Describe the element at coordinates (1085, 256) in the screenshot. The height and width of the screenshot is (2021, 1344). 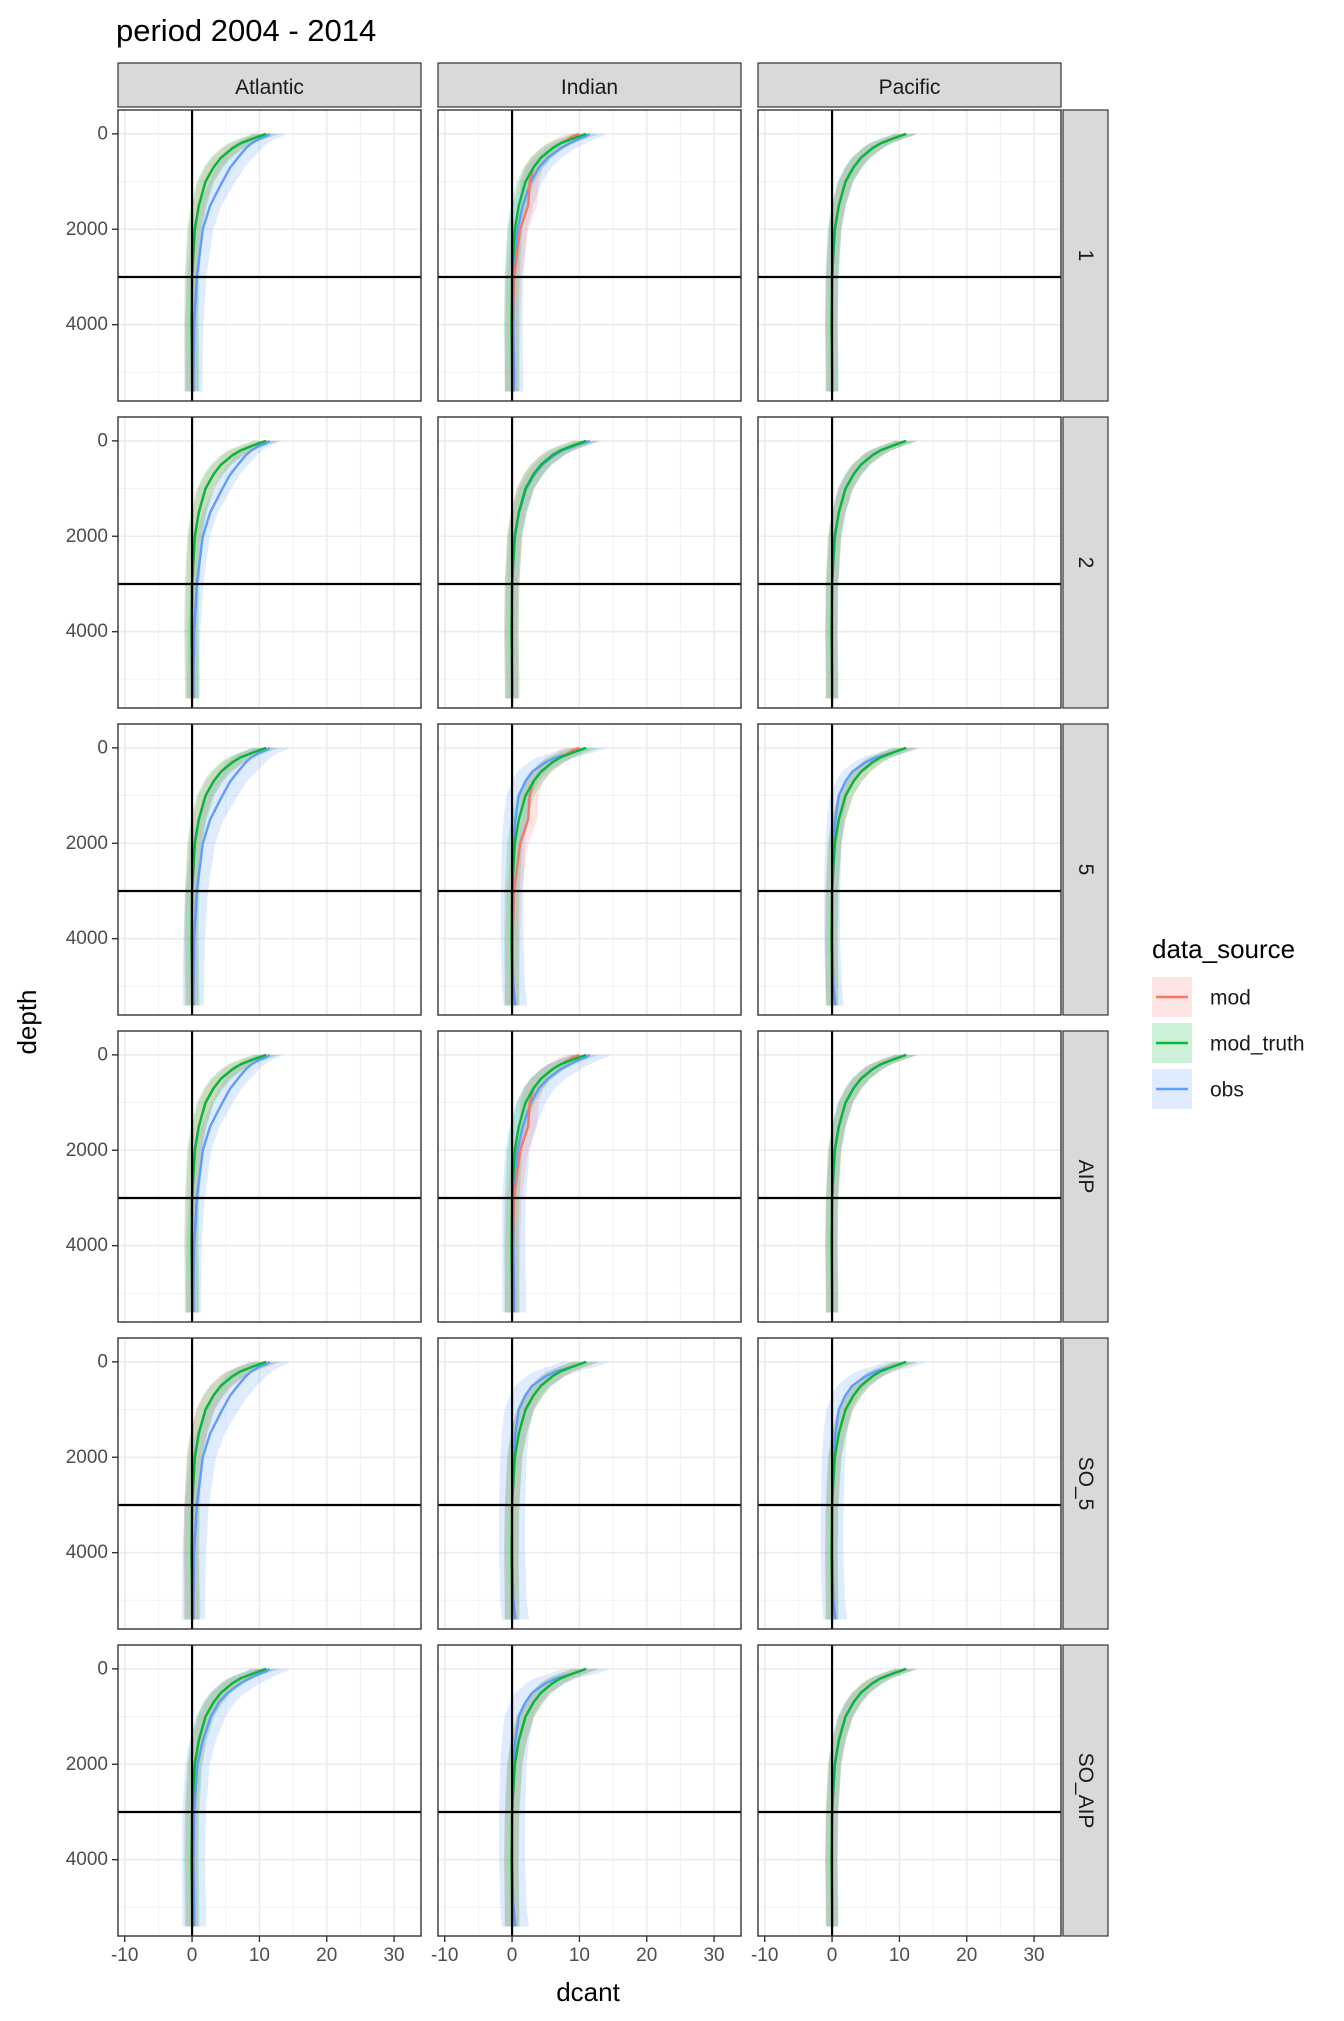
I see `row-strip-label-1: 1` at that location.